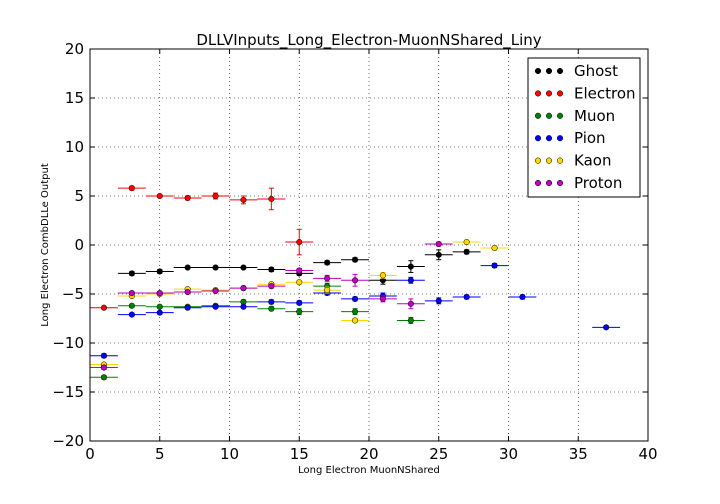 The height and width of the screenshot is (504, 720). I want to click on y-axis-label: Long Electron CombDLLe Output, so click(45, 245).